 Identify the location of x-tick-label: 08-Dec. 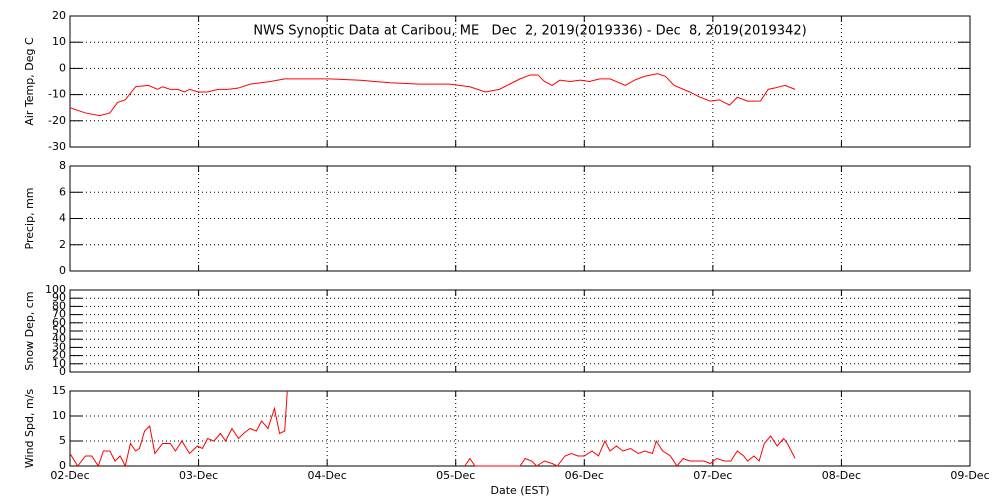
(841, 475).